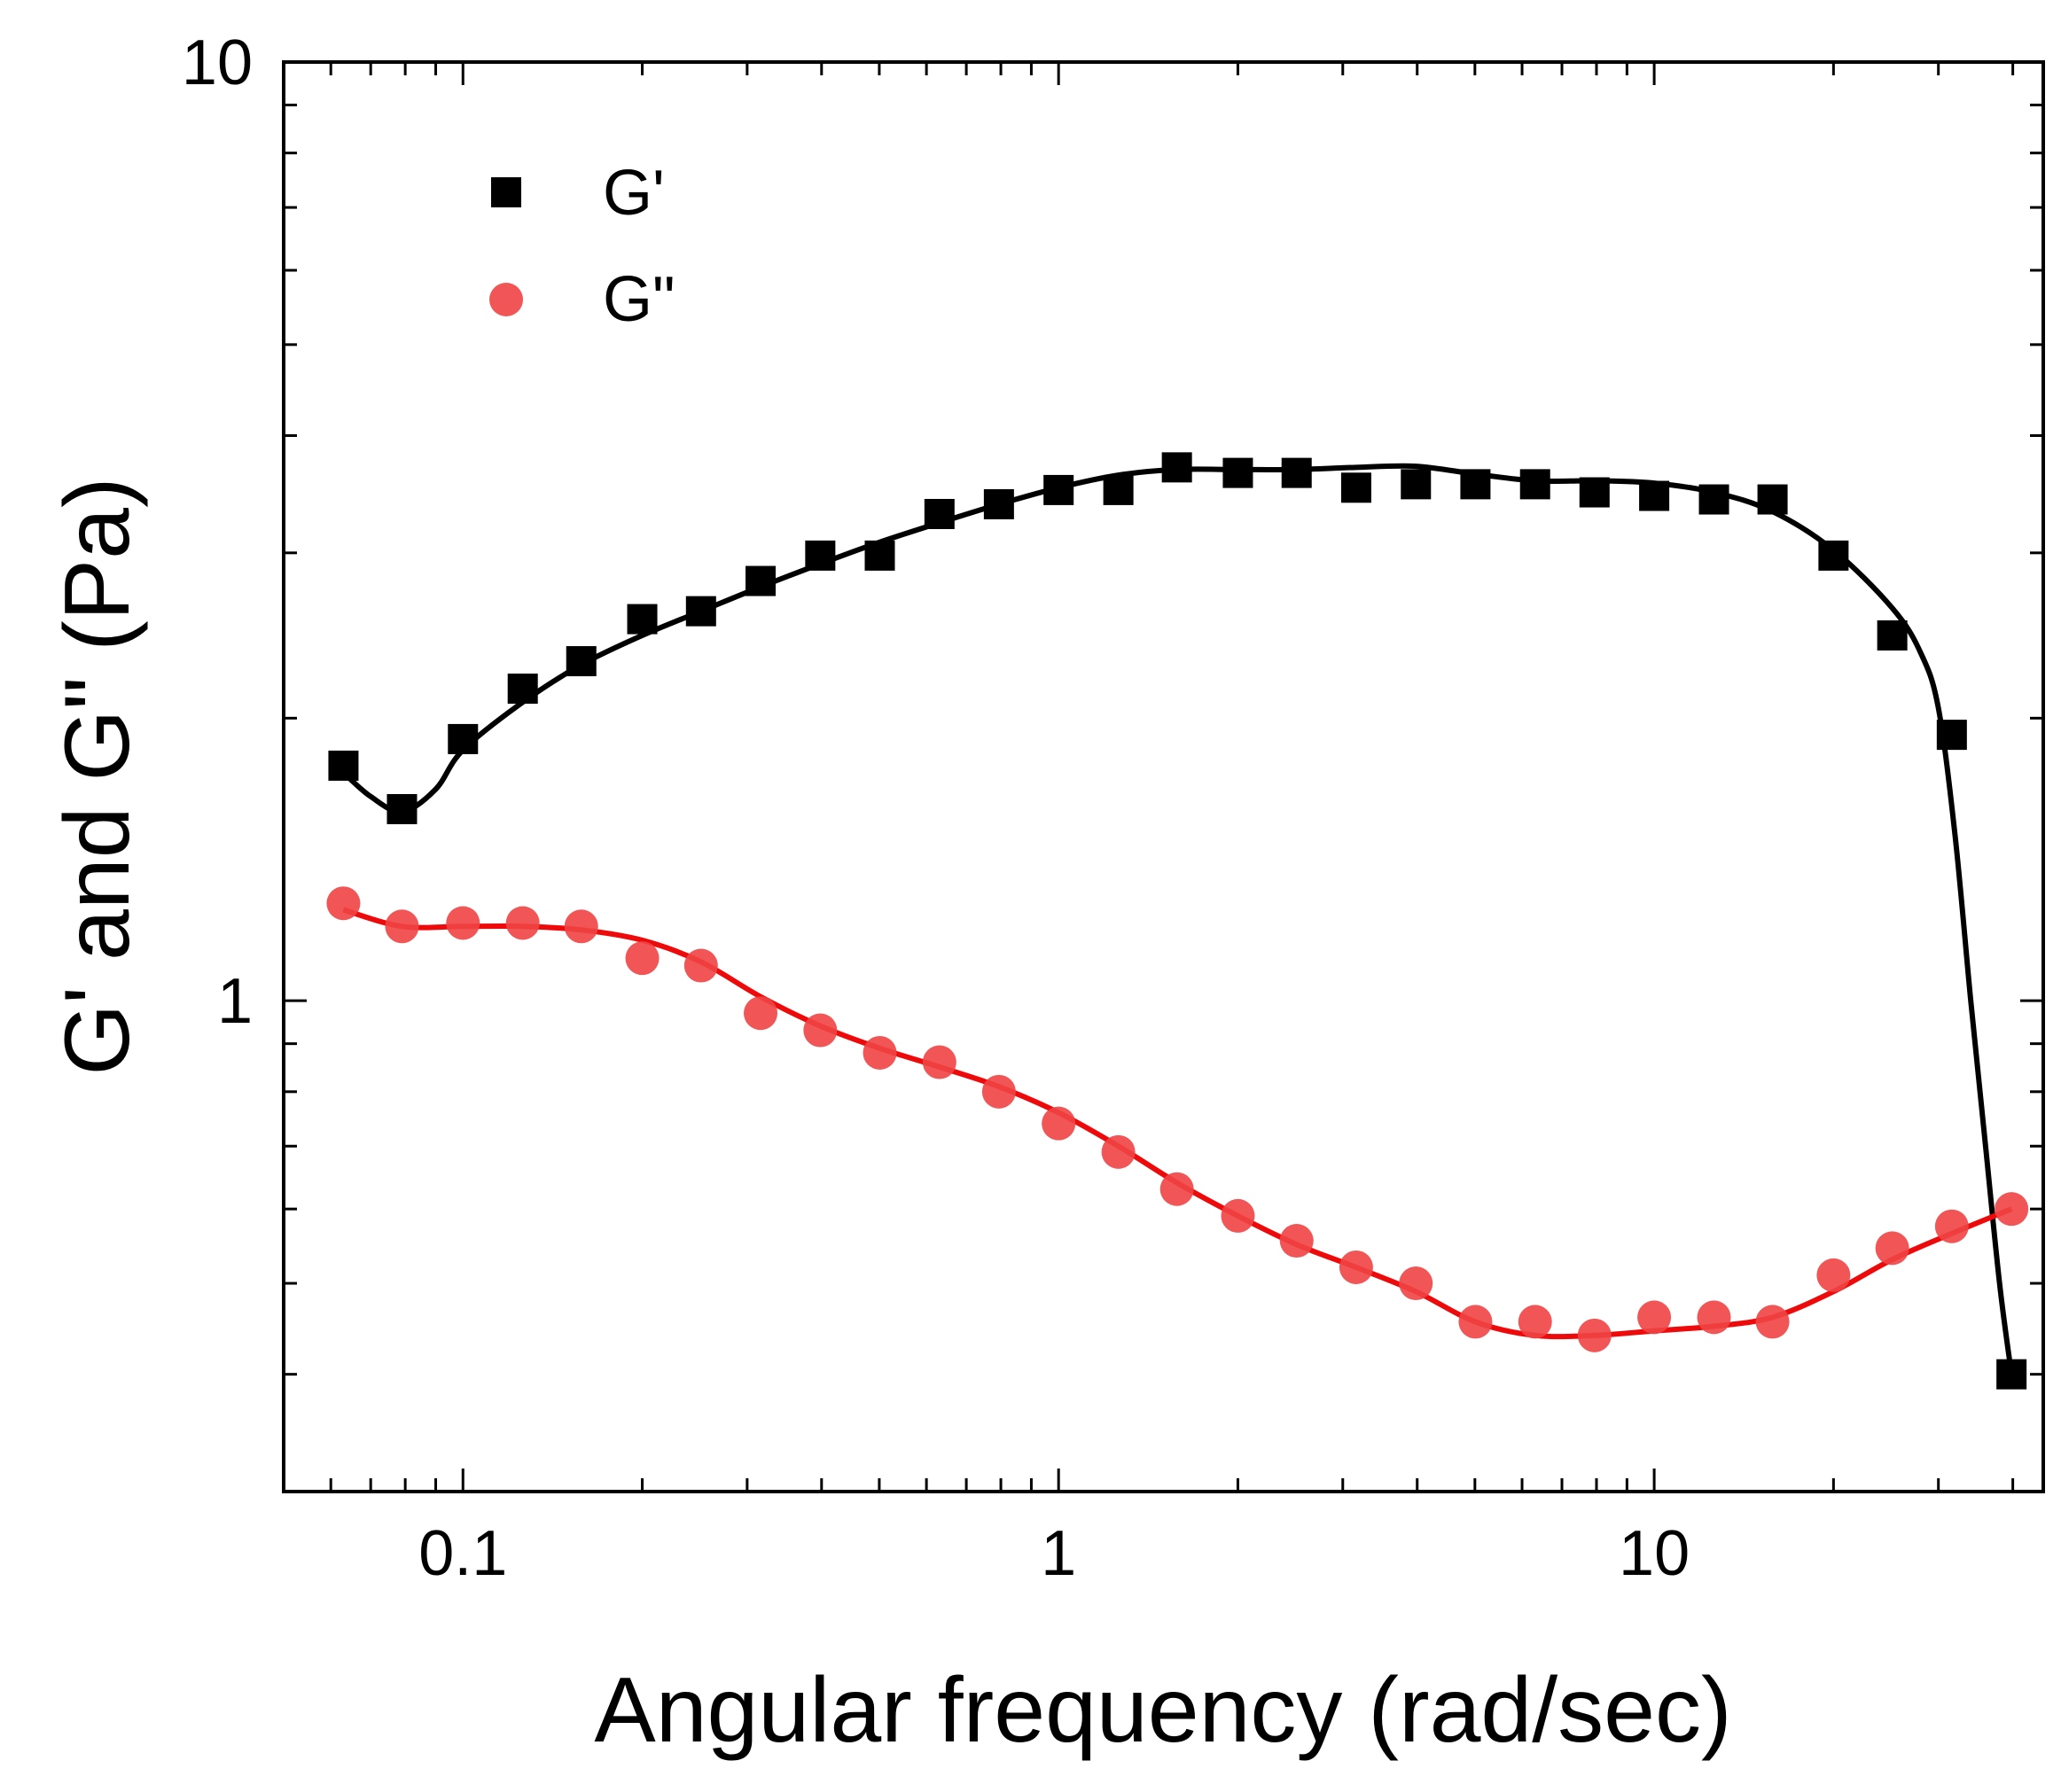  What do you see at coordinates (1654, 1553) in the screenshot?
I see `x-tick-label: 10` at bounding box center [1654, 1553].